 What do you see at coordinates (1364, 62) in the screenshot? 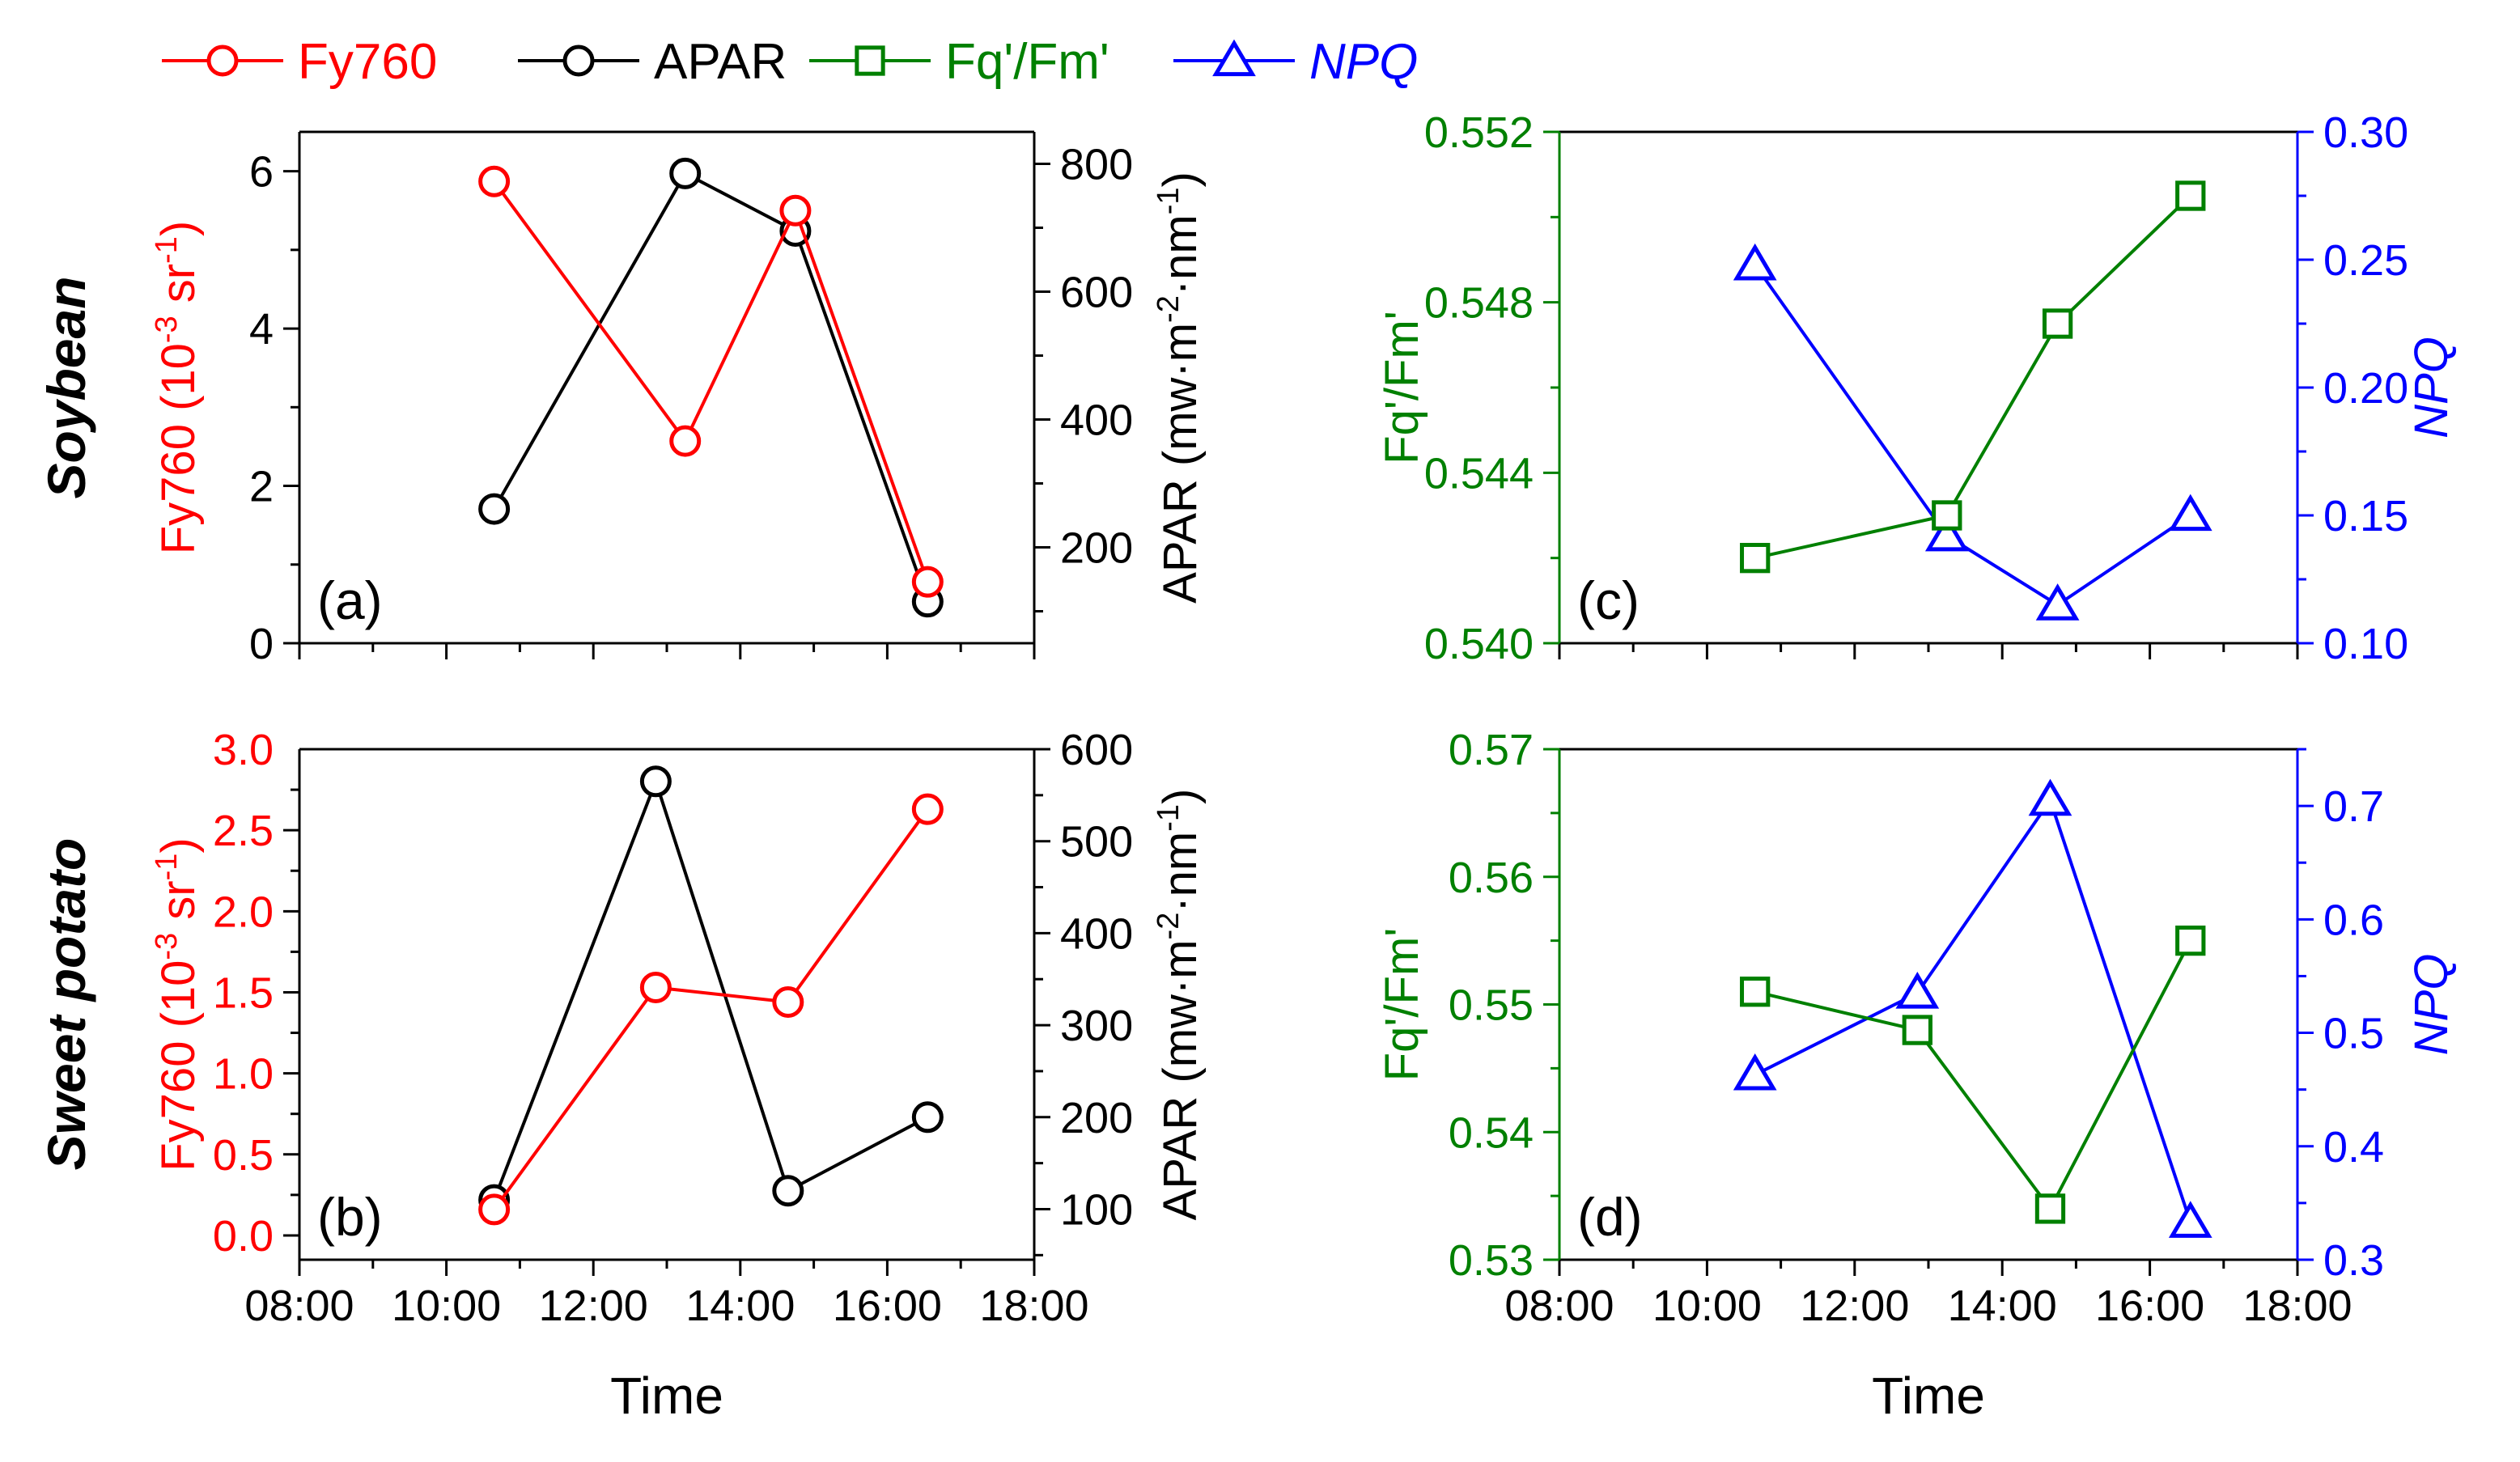
I see `legend-label: NPQ` at bounding box center [1364, 62].